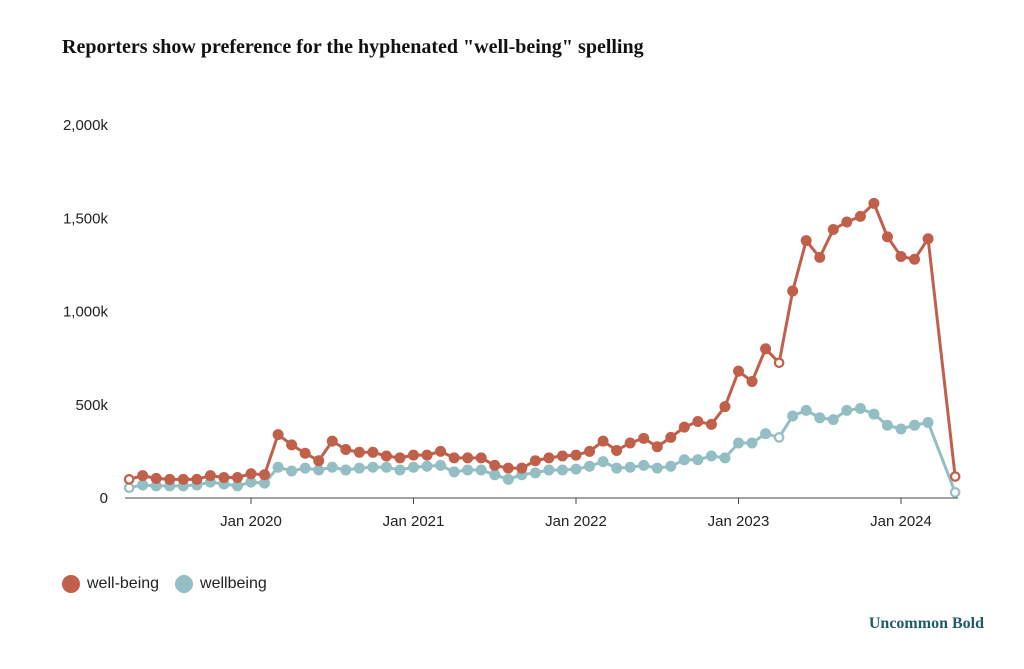 This screenshot has height=669, width=1024. Describe the element at coordinates (86, 218) in the screenshot. I see `y-tick-label: 1,500k` at that location.